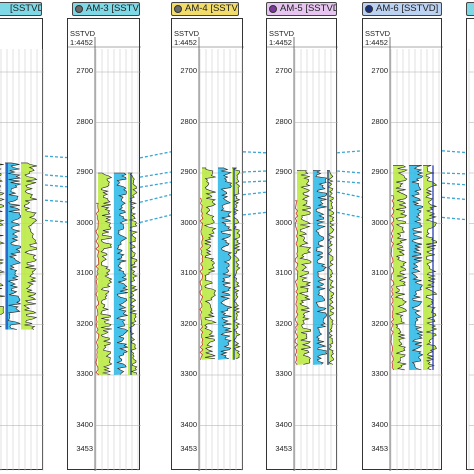 The image size is (474, 474). I want to click on well-header-am6: AM-6 [SSTVD], so click(402, 9).